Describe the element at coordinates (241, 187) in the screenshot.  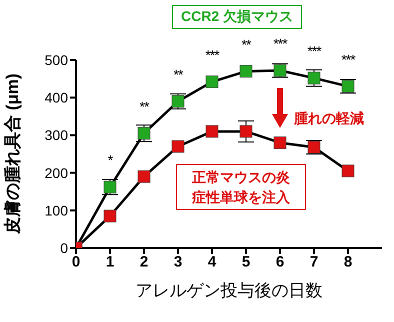
I see `series-label: 正常マウスの炎症性単球を注入` at that location.